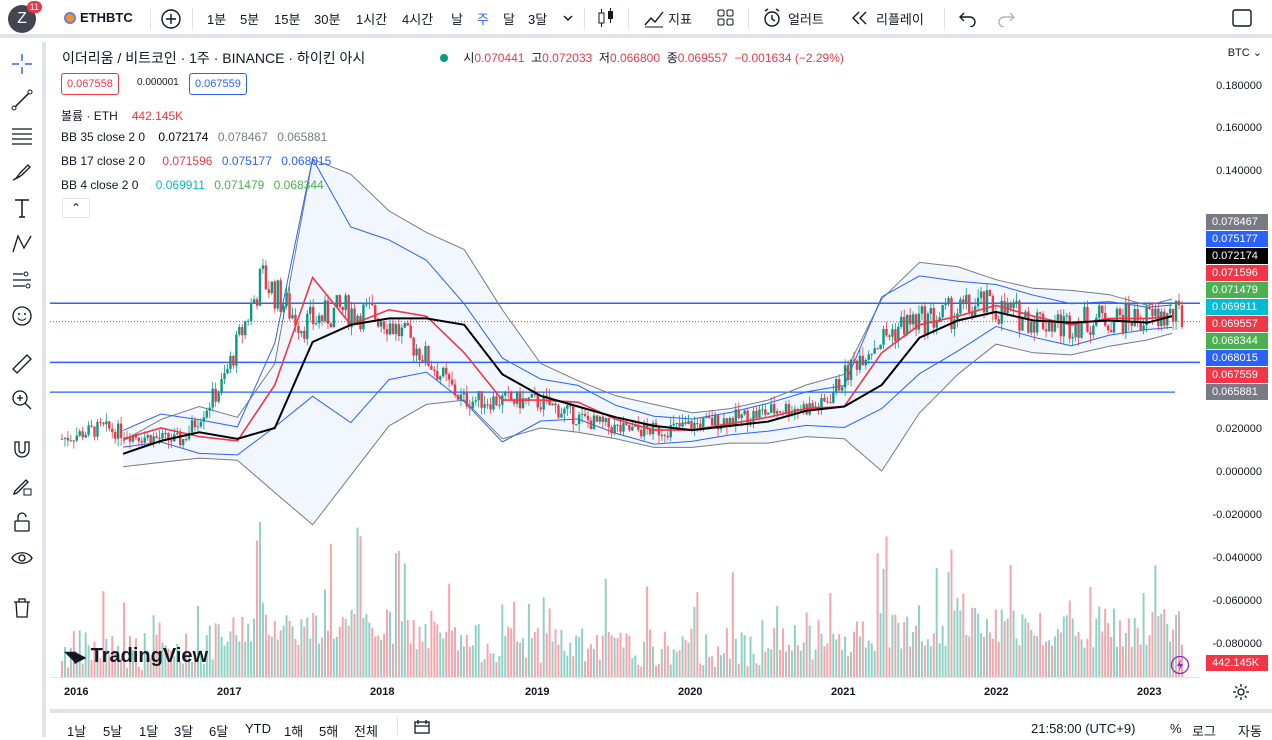 This screenshot has height=740, width=1272. Describe the element at coordinates (149, 731) in the screenshot. I see `range-1m: 1달` at that location.